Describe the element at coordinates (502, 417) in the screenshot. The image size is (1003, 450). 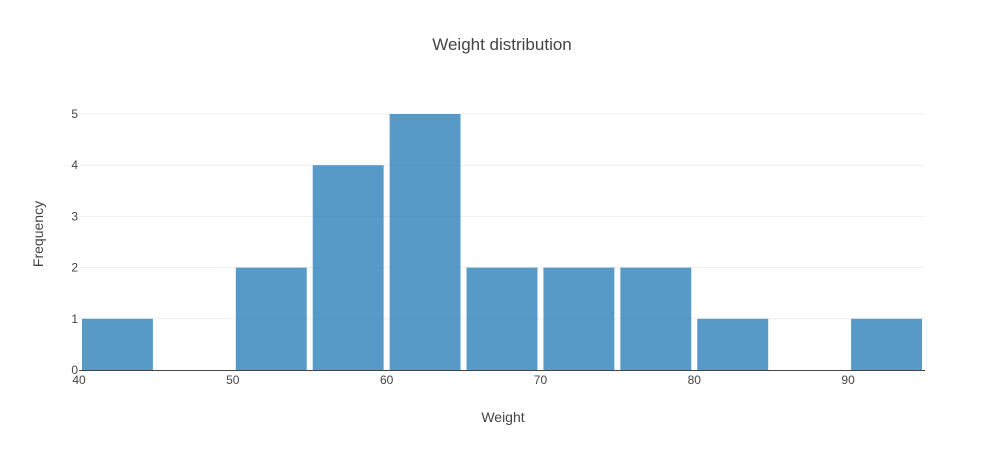
I see `x-axis-title: Weight` at that location.